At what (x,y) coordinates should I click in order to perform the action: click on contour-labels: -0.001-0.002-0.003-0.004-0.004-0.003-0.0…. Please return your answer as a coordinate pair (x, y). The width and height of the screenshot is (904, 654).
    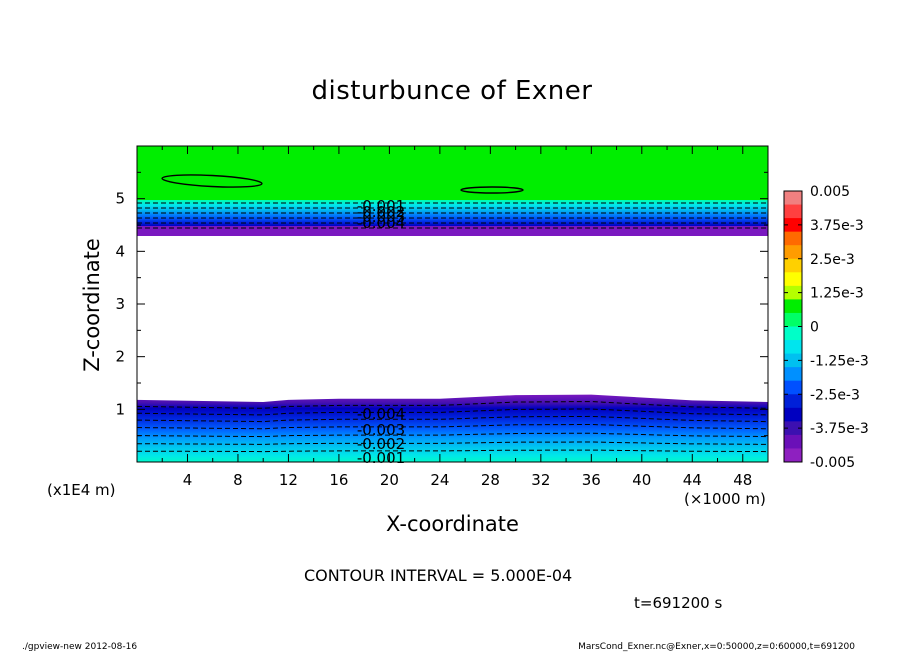
    Looking at the image, I should click on (381, 332).